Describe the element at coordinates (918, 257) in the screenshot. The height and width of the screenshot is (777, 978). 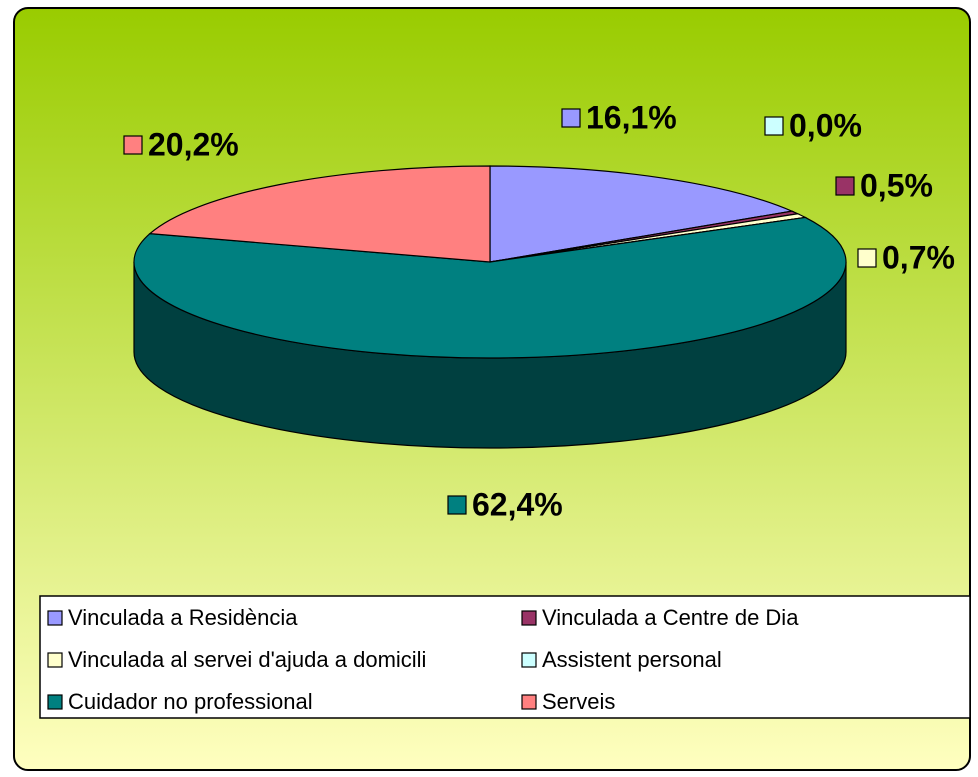
I see `data-label: 0,7%` at that location.